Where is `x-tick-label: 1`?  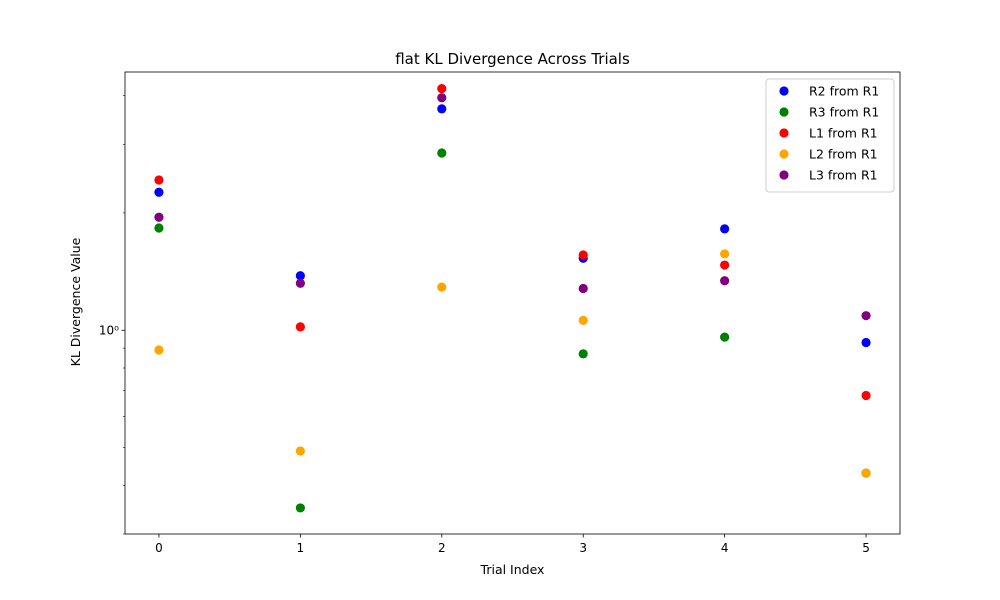 x-tick-label: 1 is located at coordinates (301, 548).